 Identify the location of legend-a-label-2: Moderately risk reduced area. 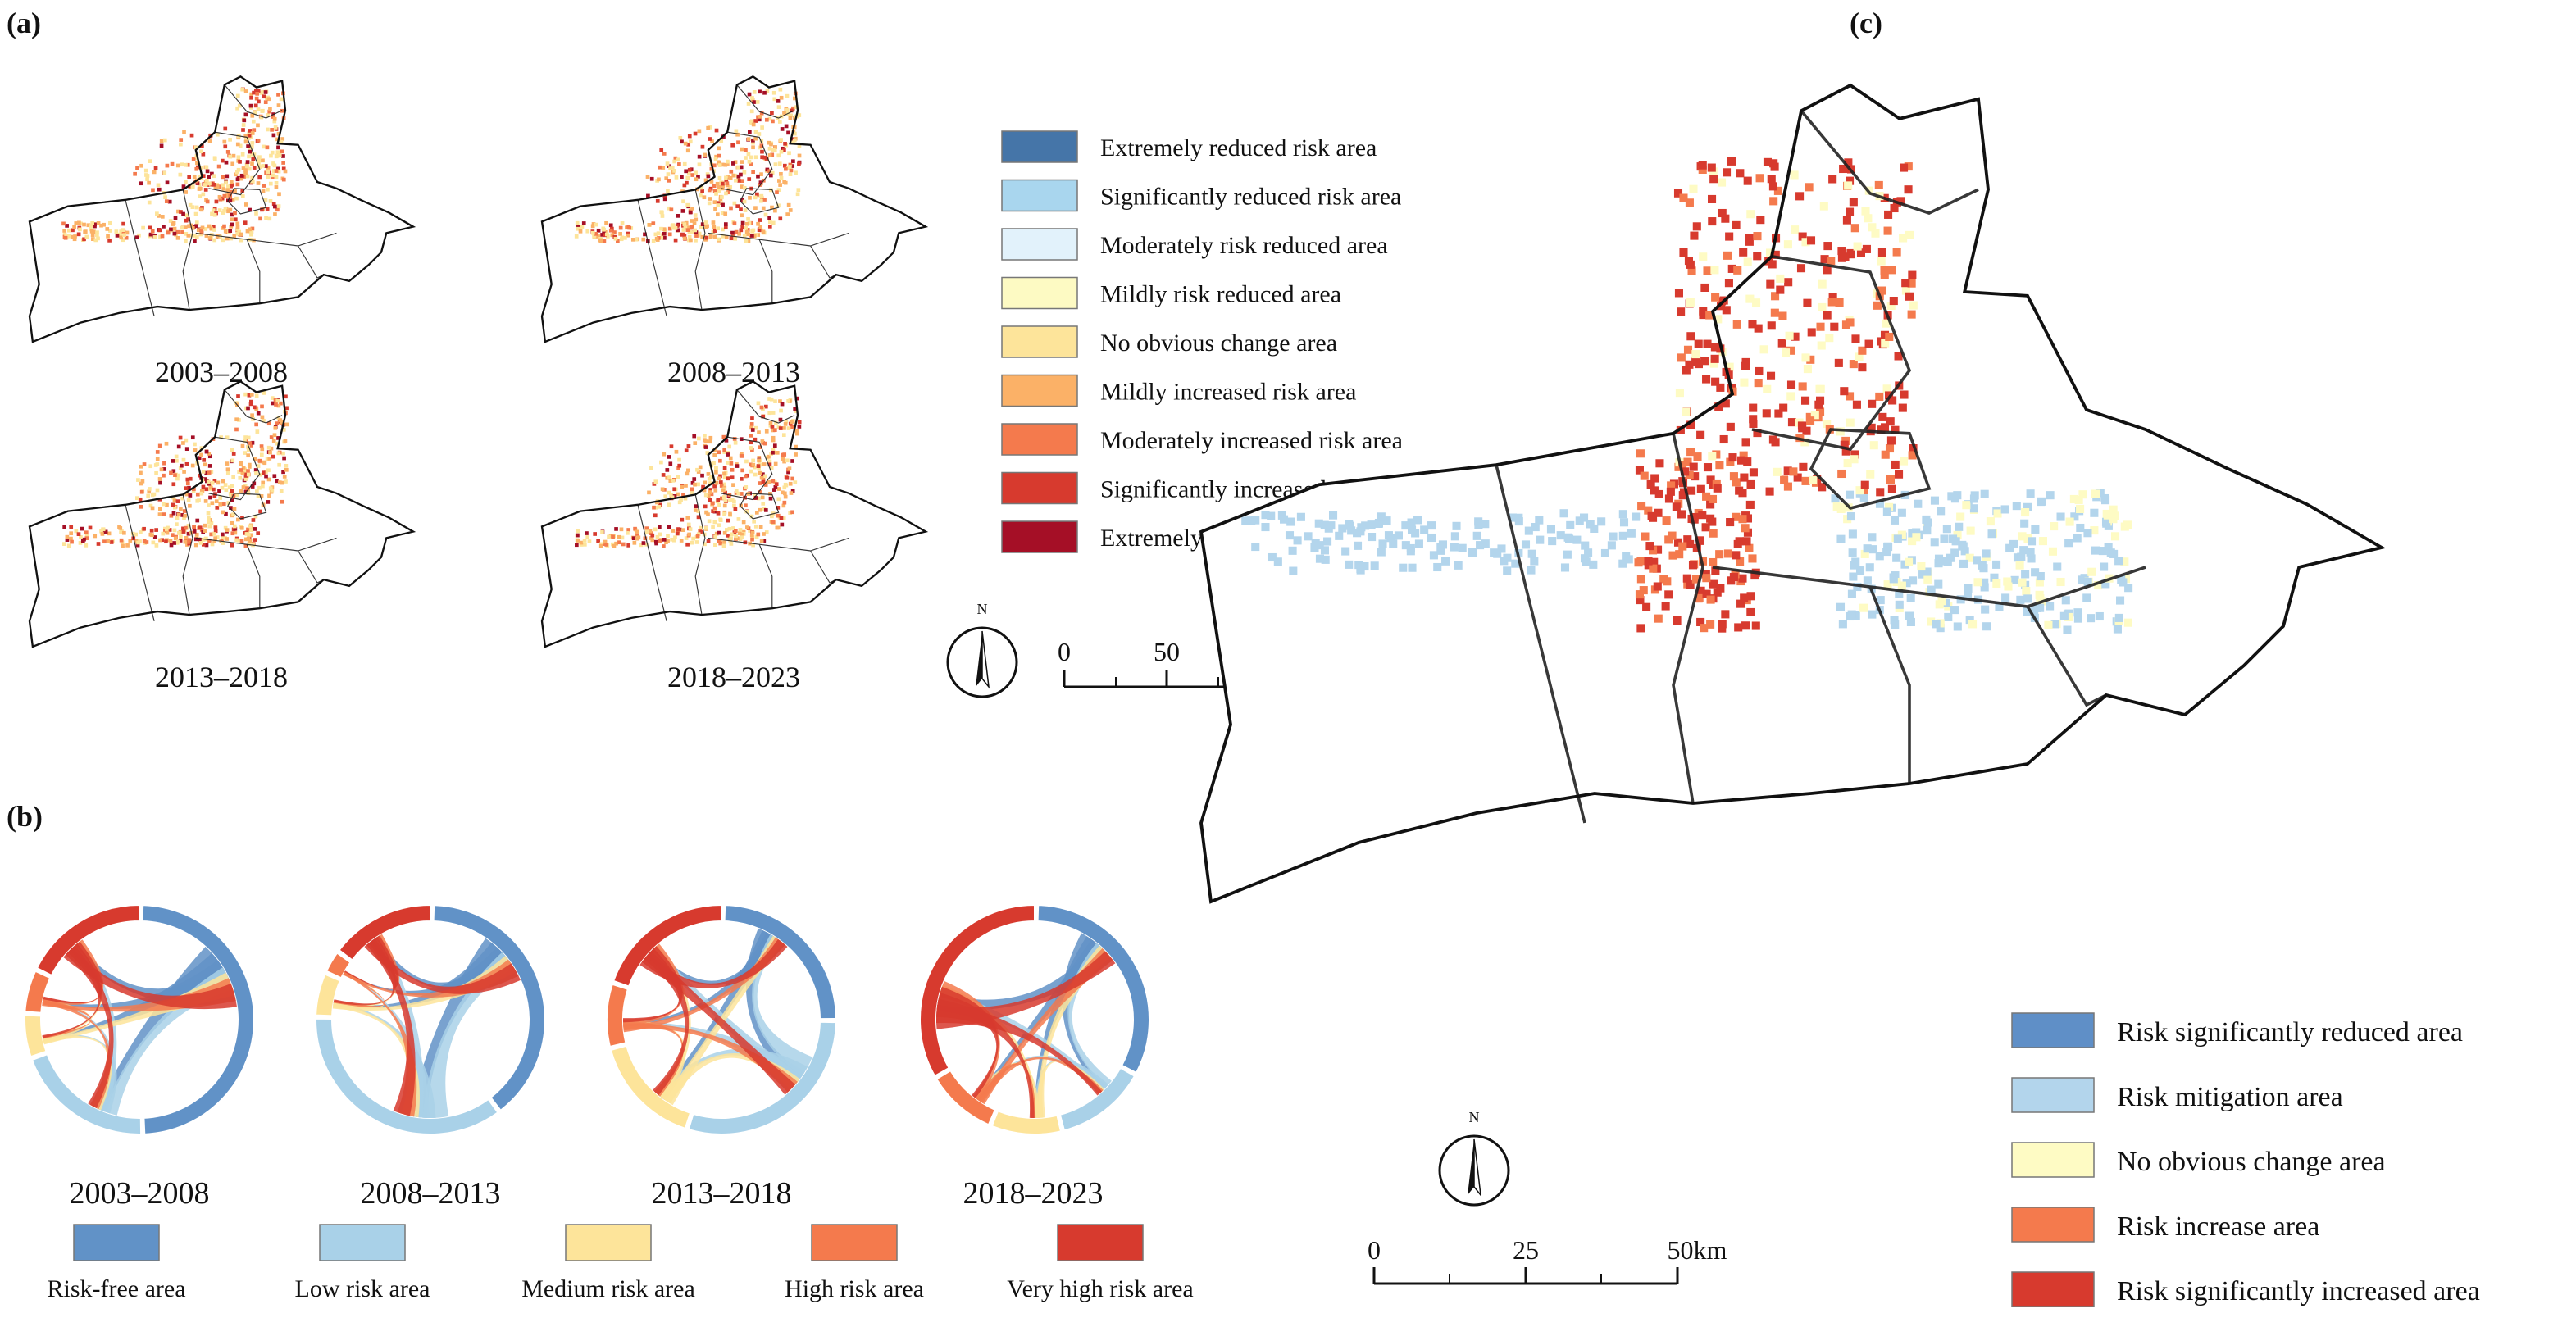
(1244, 245).